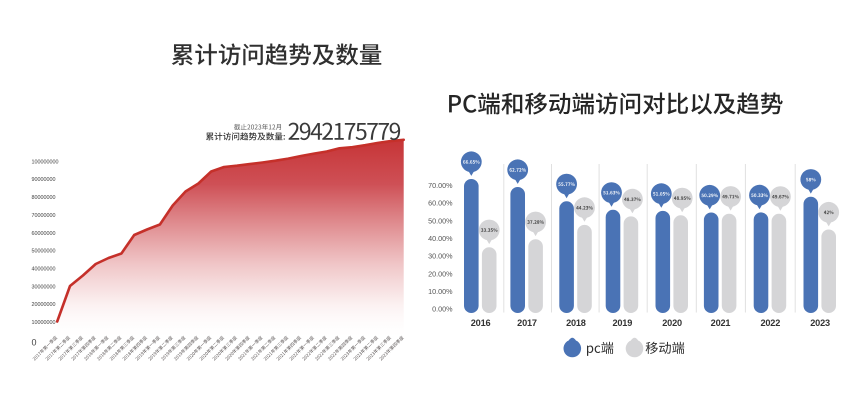 The height and width of the screenshot is (411, 852). I want to click on svg-text: 30000000, so click(44, 287).